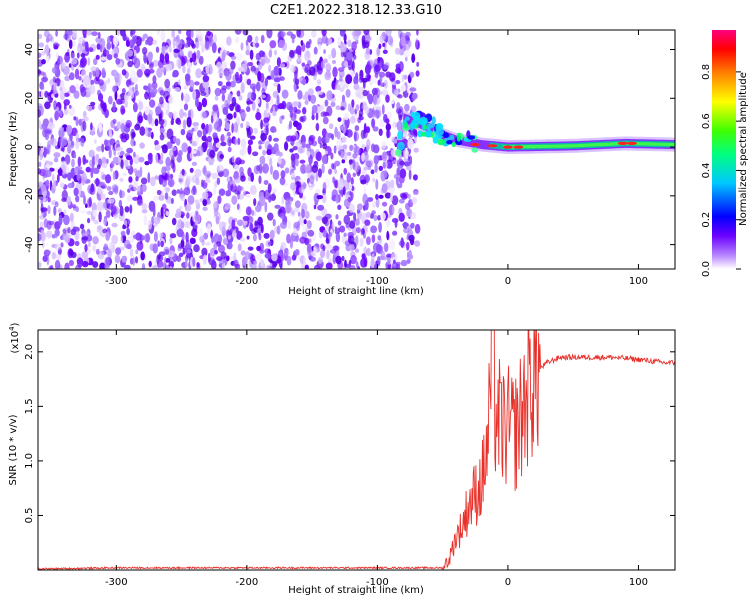 The width and height of the screenshot is (750, 604). What do you see at coordinates (29, 147) in the screenshot?
I see `y-tick-label: 0` at bounding box center [29, 147].